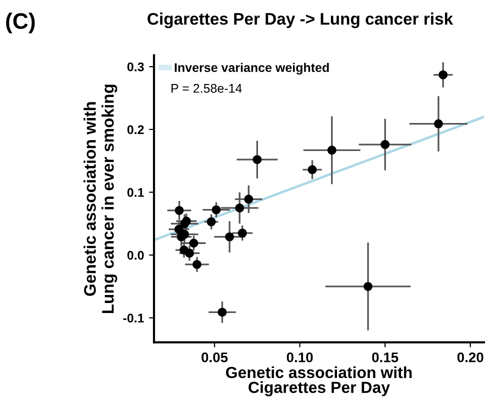  I want to click on x-tick-label: 0.05, so click(215, 357).